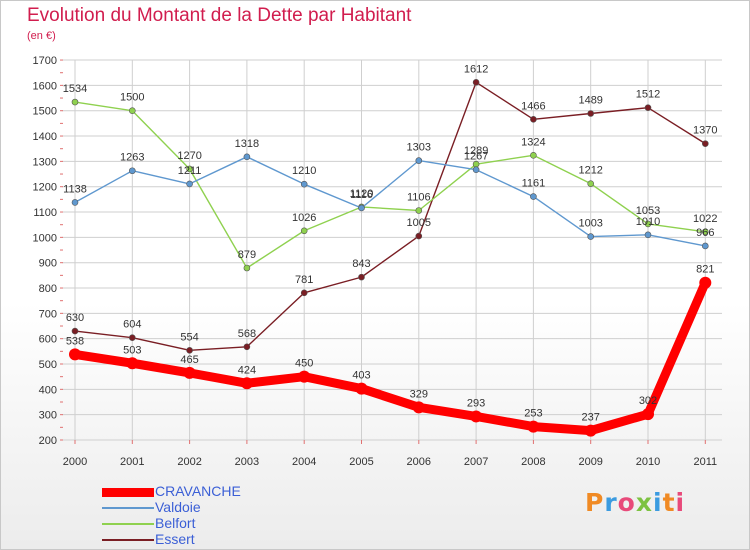 The height and width of the screenshot is (550, 750). I want to click on x-tick-label: 2005, so click(361, 462).